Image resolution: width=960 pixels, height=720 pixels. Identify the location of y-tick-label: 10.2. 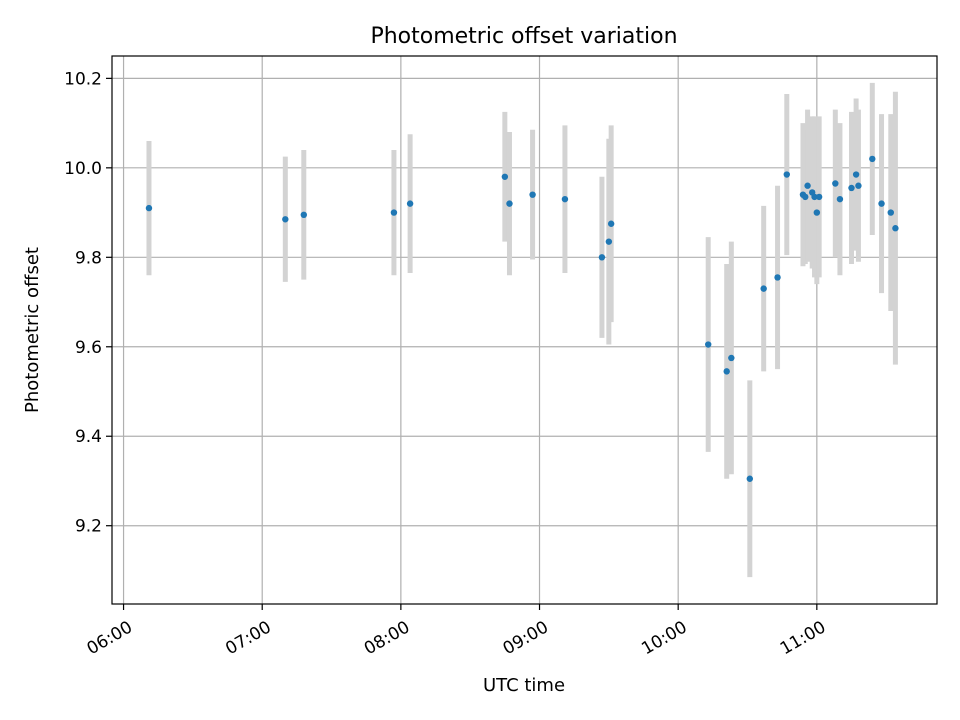
(83, 79).